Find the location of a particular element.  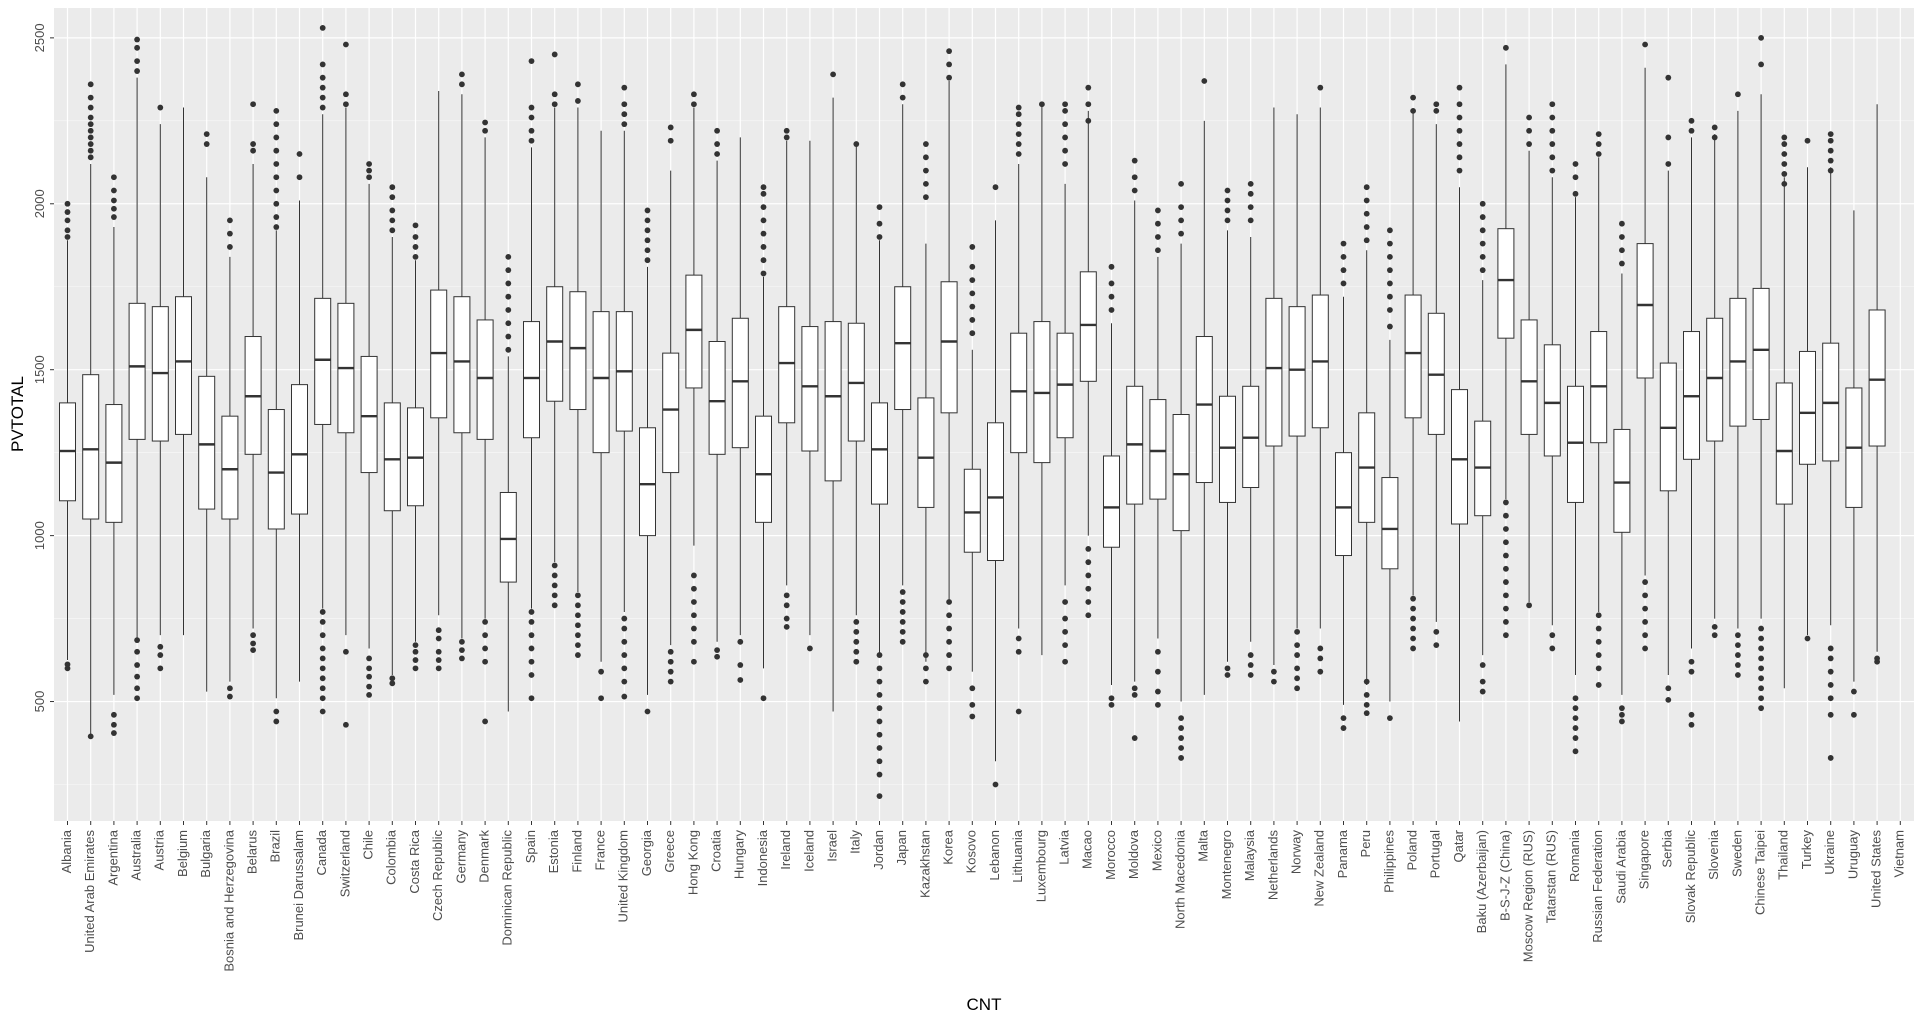

x-tick-label: Dominican Republic is located at coordinates (507, 888).